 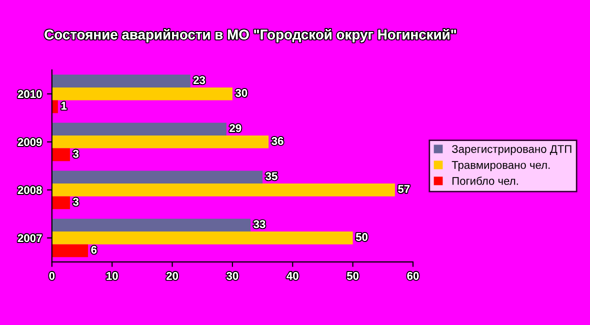 I want to click on x-tick-label: 0, so click(x=52, y=276).